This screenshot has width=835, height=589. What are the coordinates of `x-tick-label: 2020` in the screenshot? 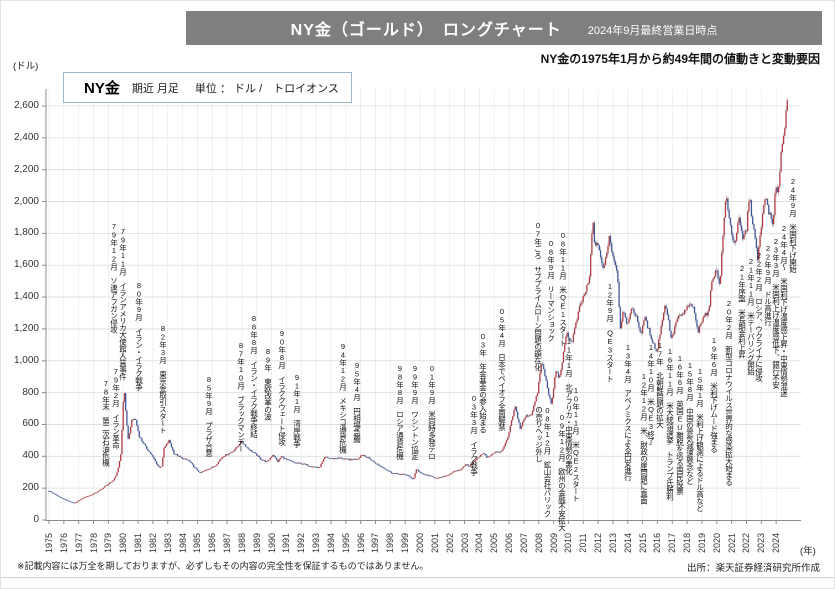 It's located at (716, 543).